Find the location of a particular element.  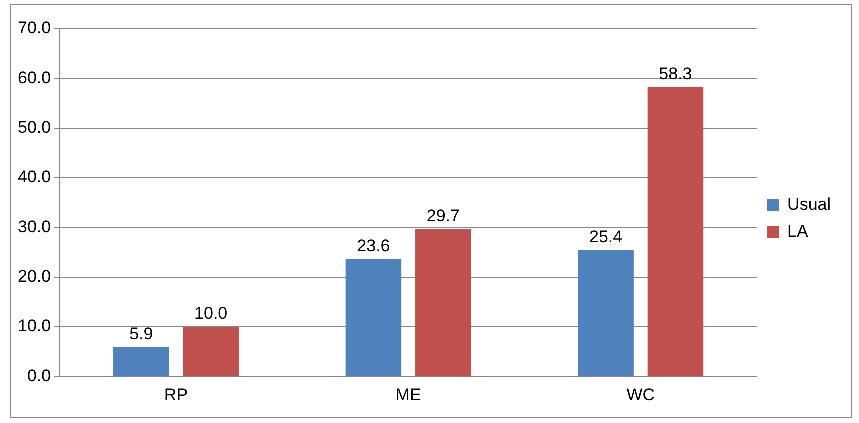

y-tick-label: 20.0 is located at coordinates (35, 276).